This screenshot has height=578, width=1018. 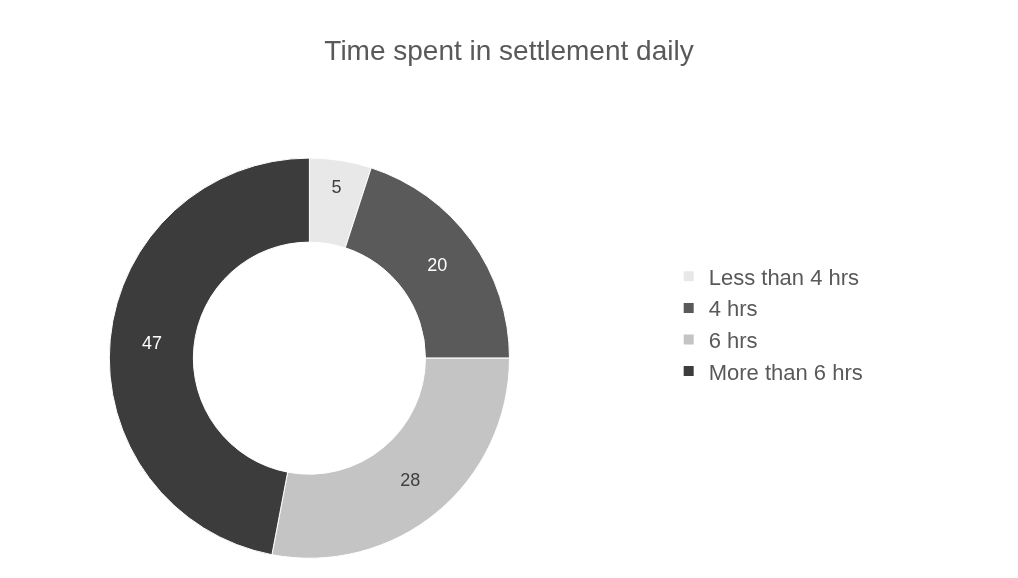 I want to click on legend-label: Less than 4 hrs, so click(x=784, y=277).